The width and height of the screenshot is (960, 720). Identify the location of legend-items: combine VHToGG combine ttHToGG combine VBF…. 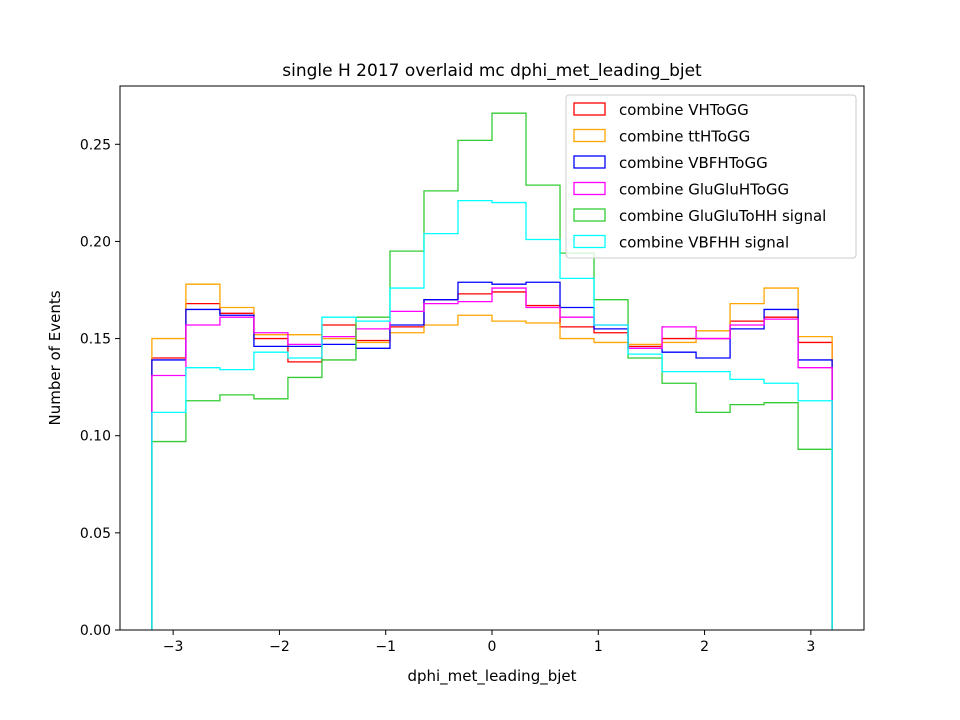
(699, 176).